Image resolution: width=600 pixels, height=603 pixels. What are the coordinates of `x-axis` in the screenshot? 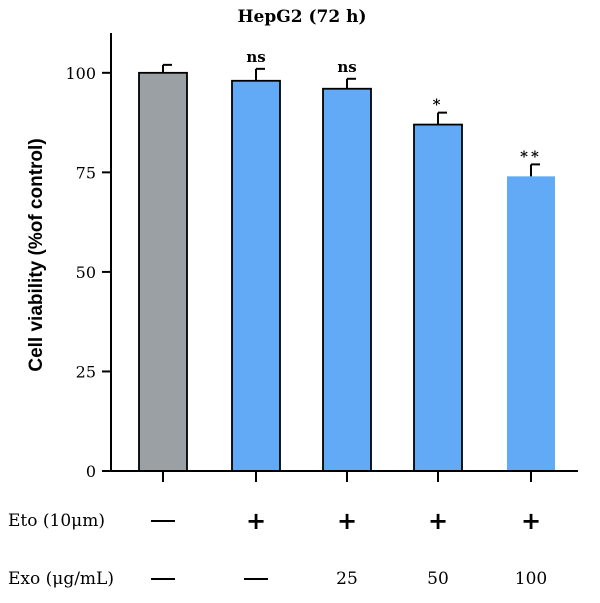 It's located at (344, 476).